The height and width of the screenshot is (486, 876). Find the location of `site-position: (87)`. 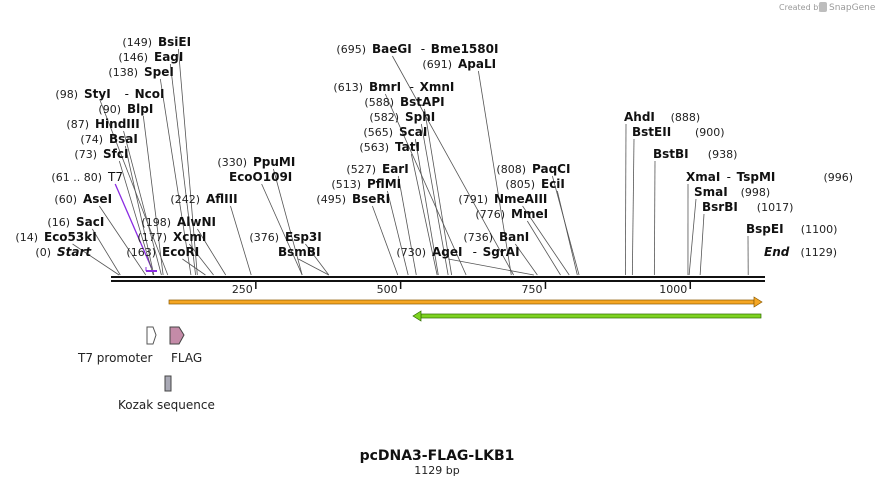

site-position: (87) is located at coordinates (77, 124).